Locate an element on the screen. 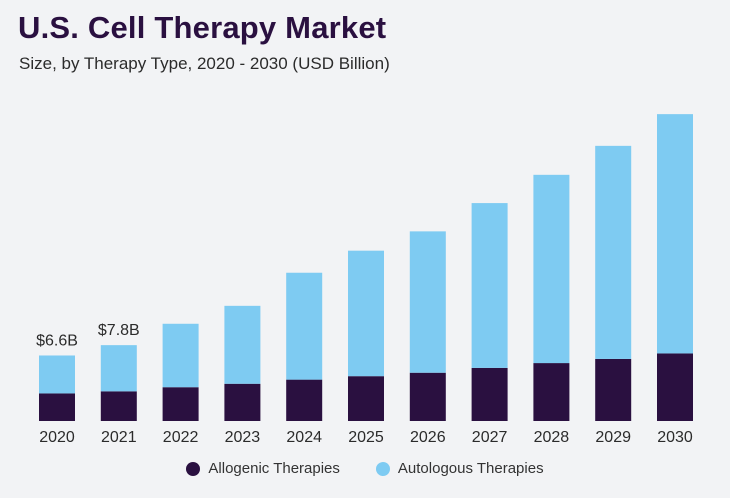 This screenshot has width=730, height=498. bar-autologous-2026 is located at coordinates (427, 302).